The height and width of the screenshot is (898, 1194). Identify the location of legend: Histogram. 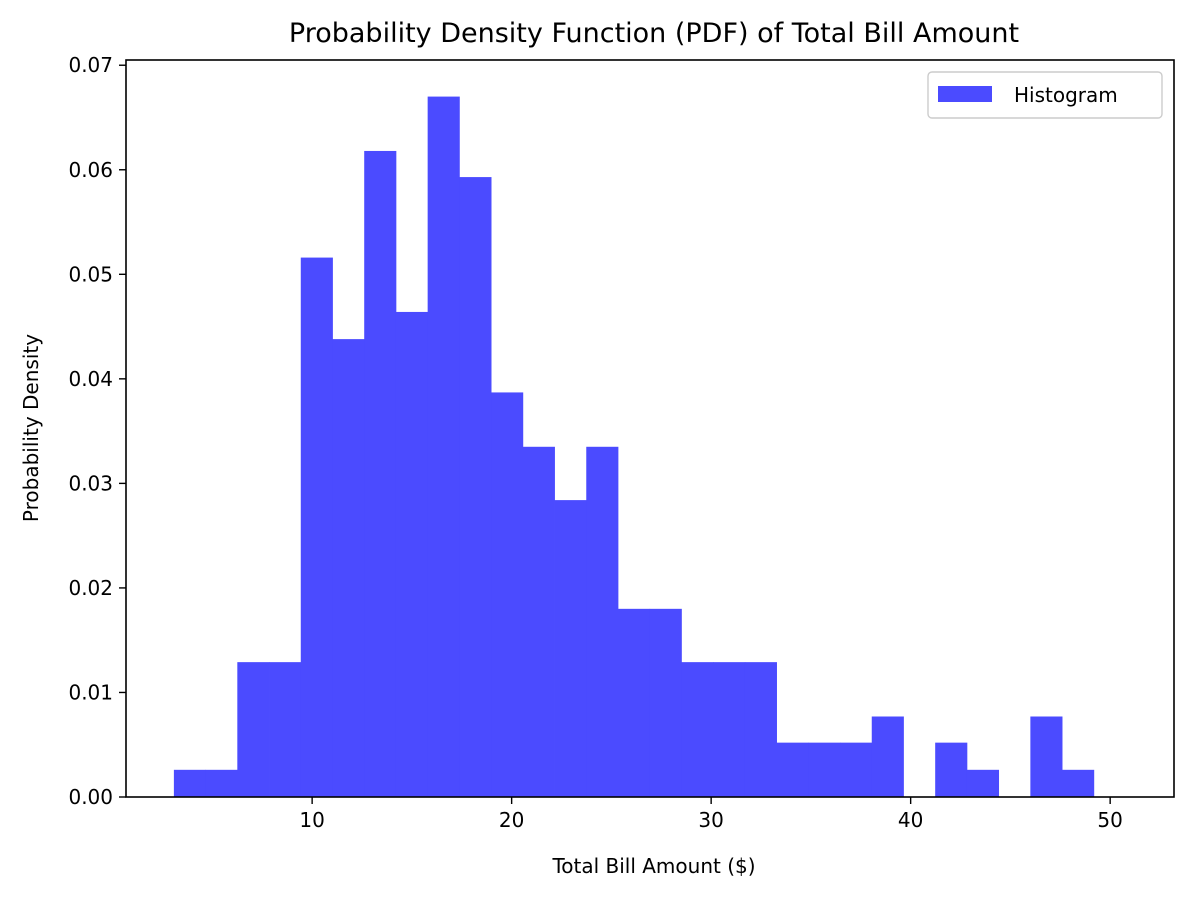
(1045, 95).